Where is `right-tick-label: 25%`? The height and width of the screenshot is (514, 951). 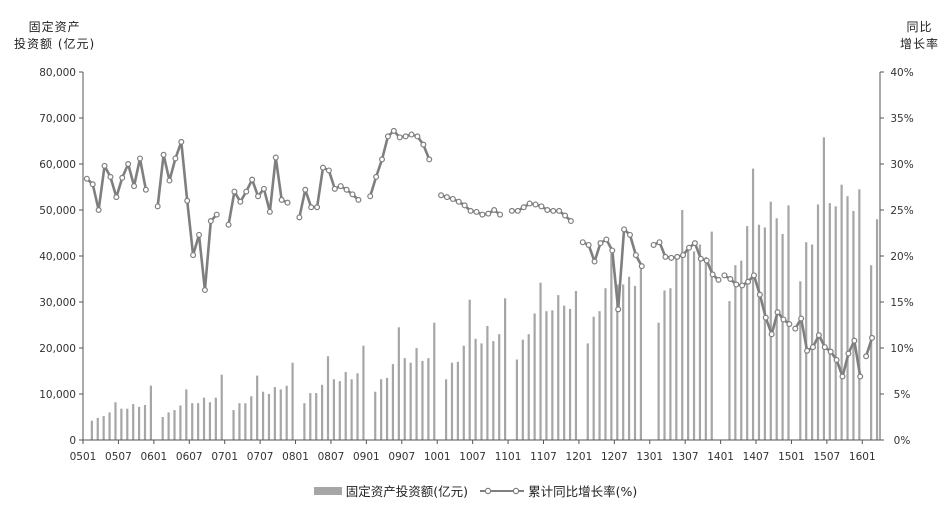 right-tick-label: 25% is located at coordinates (901, 211).